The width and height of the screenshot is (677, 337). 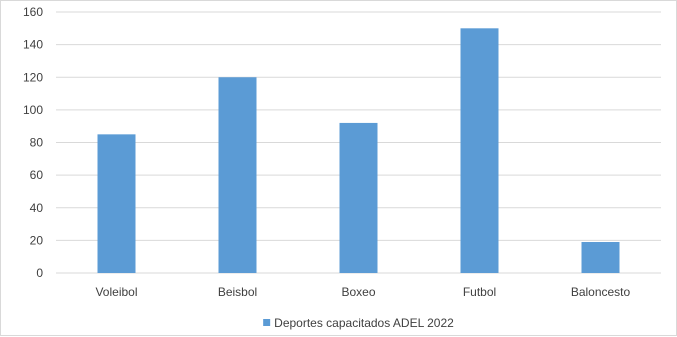 I want to click on legend-swatch, so click(x=267, y=322).